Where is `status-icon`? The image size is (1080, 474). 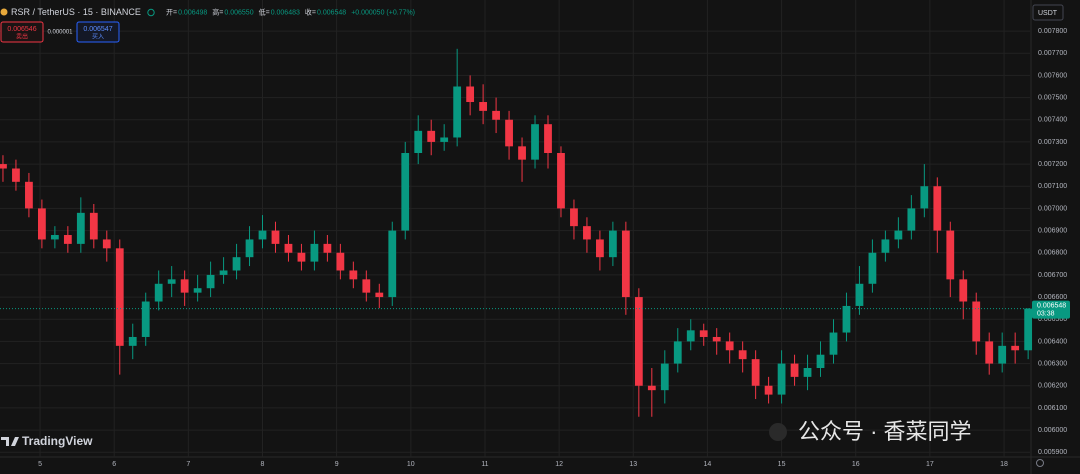 status-icon is located at coordinates (151, 12).